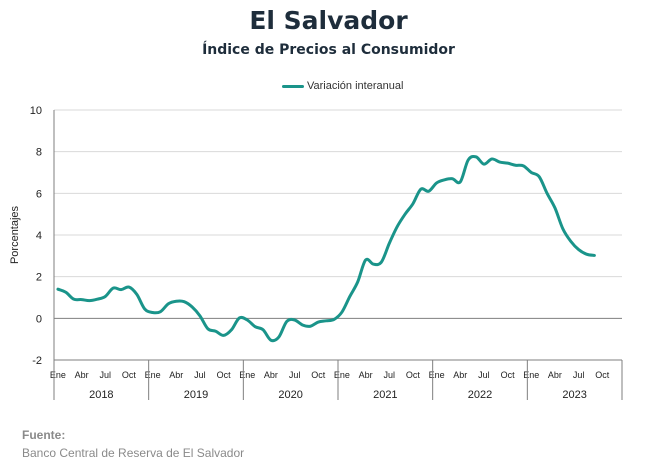 This screenshot has width=657, height=472. Describe the element at coordinates (385, 395) in the screenshot. I see `year-label: 2021` at that location.